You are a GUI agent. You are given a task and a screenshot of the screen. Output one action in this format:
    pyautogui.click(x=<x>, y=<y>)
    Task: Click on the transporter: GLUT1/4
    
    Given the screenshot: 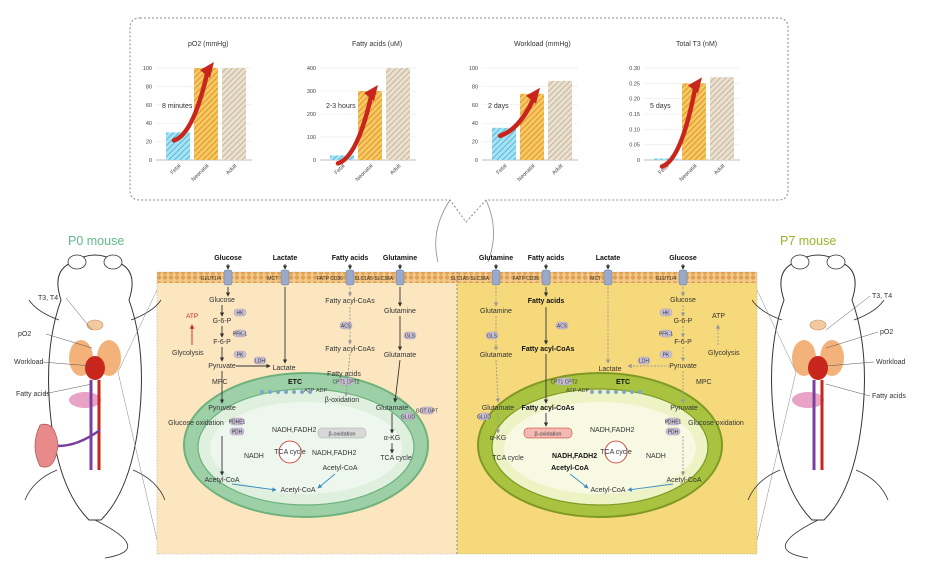 What is the action you would take?
    pyautogui.click(x=217, y=277)
    